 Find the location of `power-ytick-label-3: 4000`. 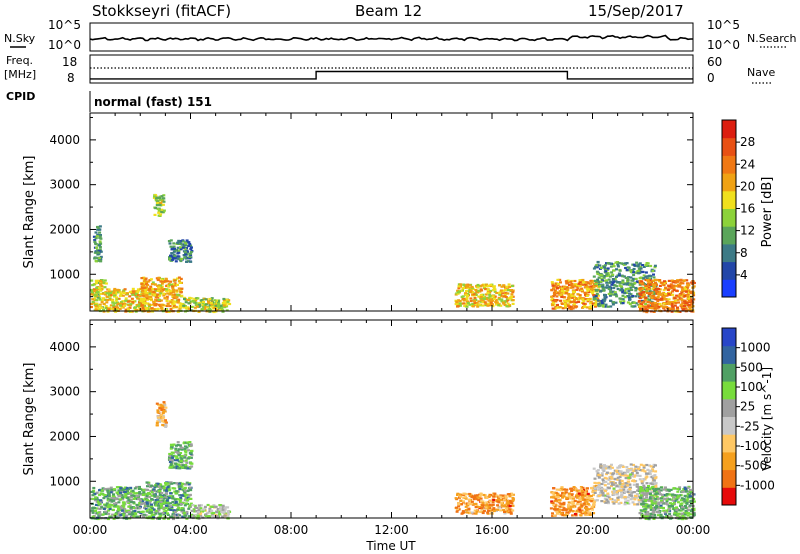

power-ytick-label-3: 4000 is located at coordinates (64, 140).